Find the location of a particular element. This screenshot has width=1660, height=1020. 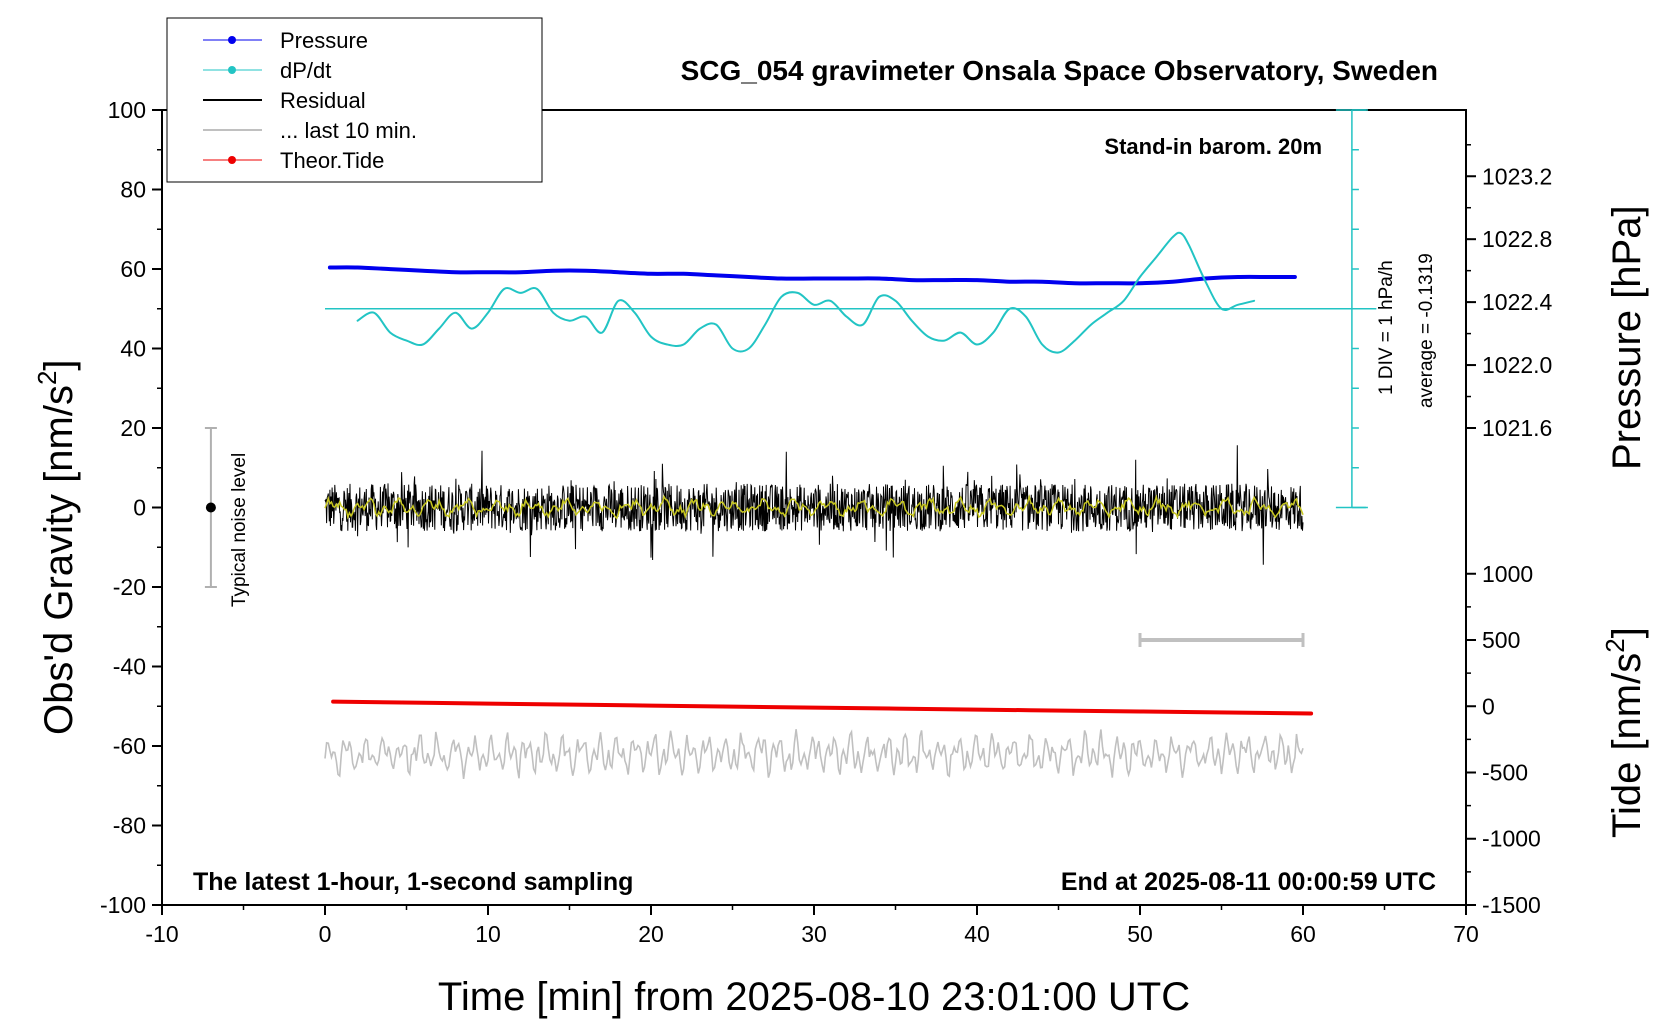

bottom-right-annotation: End at 2025-08-11 00:00:59 UTC is located at coordinates (1248, 882).